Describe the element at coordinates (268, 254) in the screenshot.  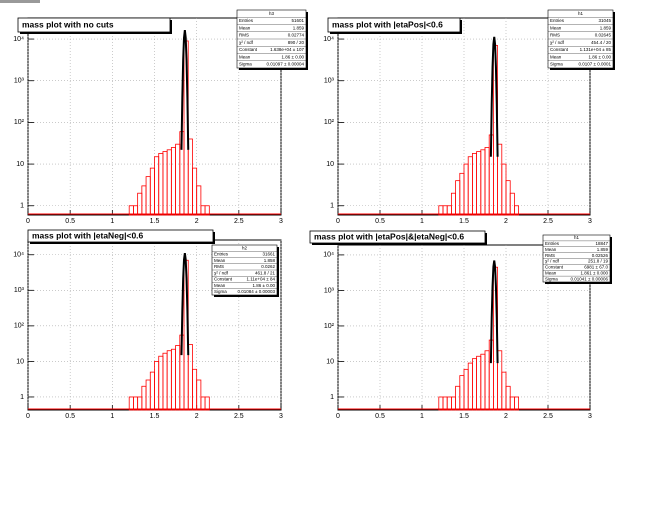
I see `stats-value: 31661` at that location.